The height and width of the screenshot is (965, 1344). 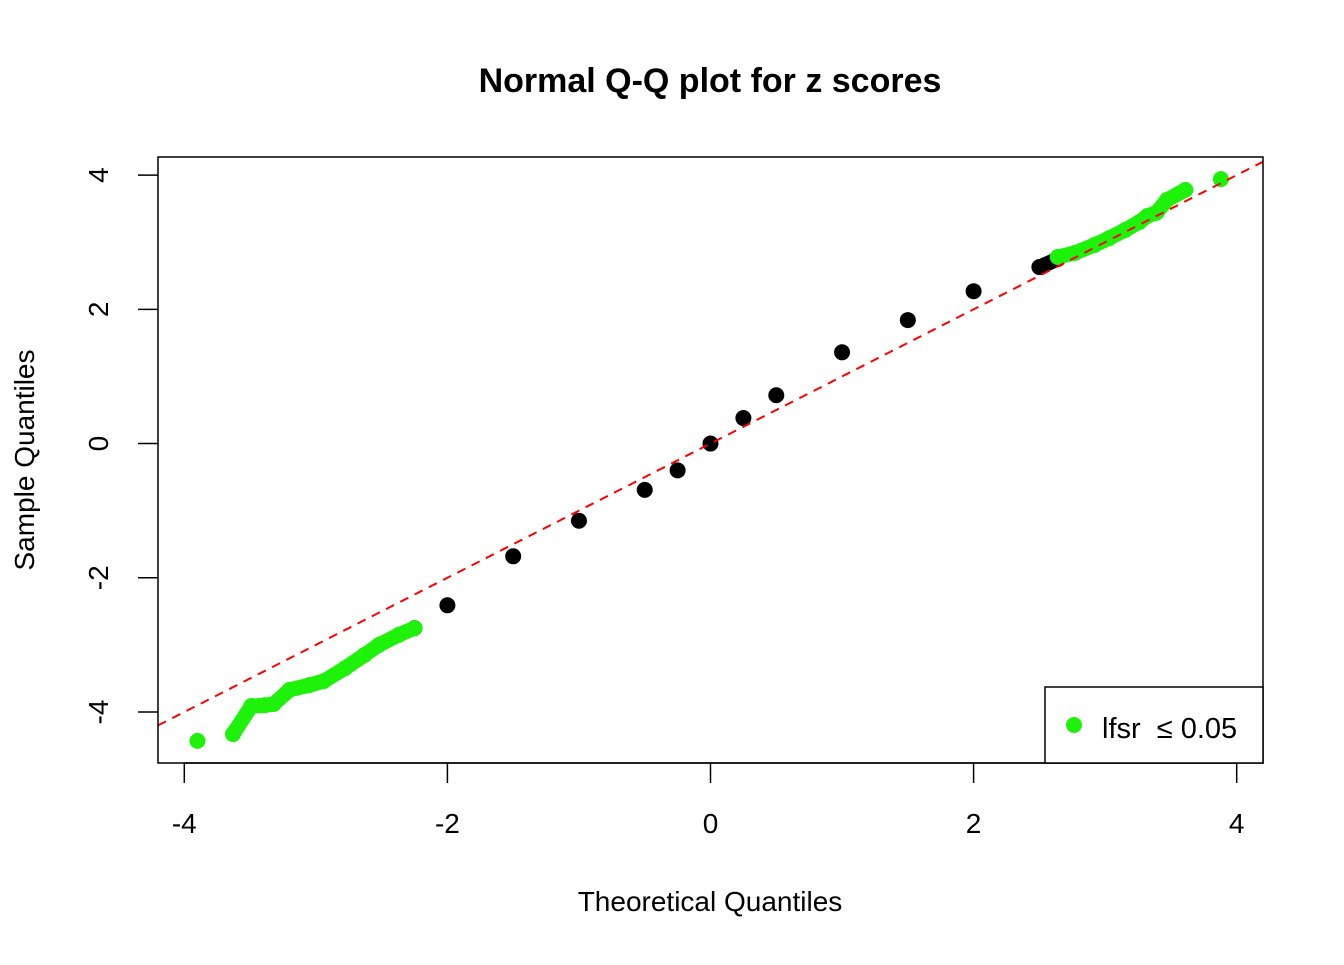 What do you see at coordinates (98, 712) in the screenshot?
I see `y-tick-label: -4` at bounding box center [98, 712].